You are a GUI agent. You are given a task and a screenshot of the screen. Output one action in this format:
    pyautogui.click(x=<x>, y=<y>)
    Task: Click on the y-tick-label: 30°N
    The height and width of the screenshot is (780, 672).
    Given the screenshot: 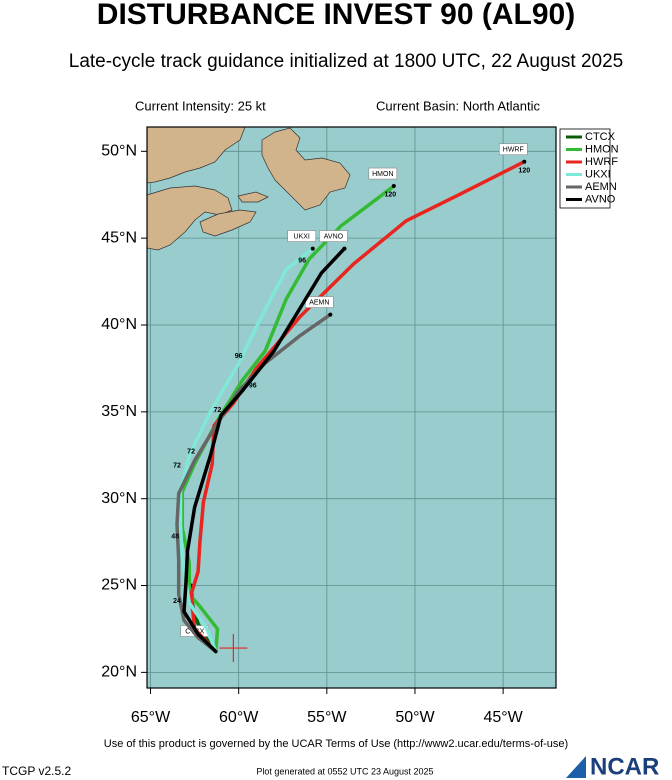 What is the action you would take?
    pyautogui.click(x=119, y=498)
    